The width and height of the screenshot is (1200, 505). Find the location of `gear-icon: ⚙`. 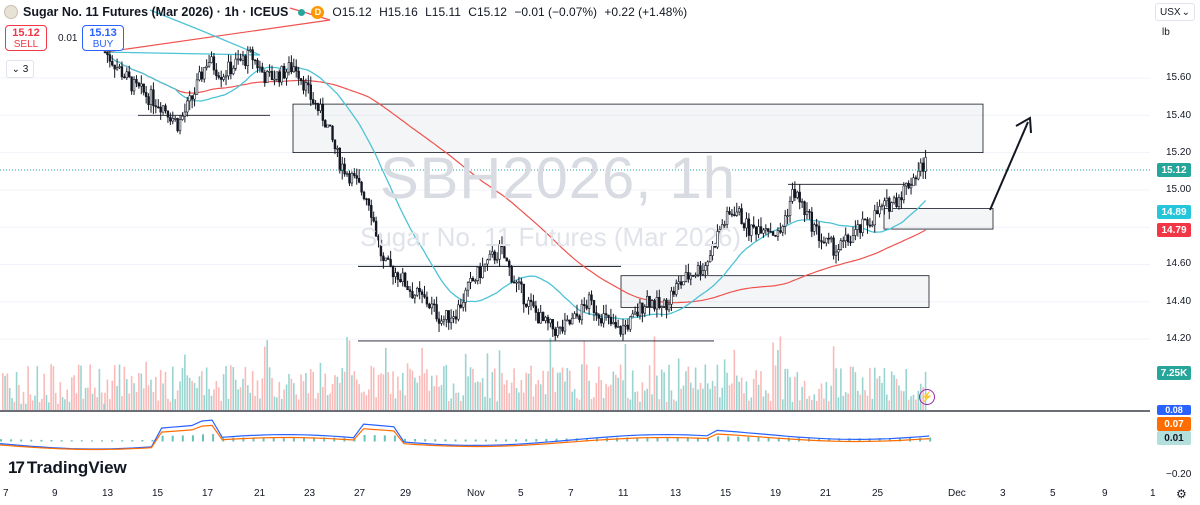

gear-icon: ⚙ is located at coordinates (1181, 494).